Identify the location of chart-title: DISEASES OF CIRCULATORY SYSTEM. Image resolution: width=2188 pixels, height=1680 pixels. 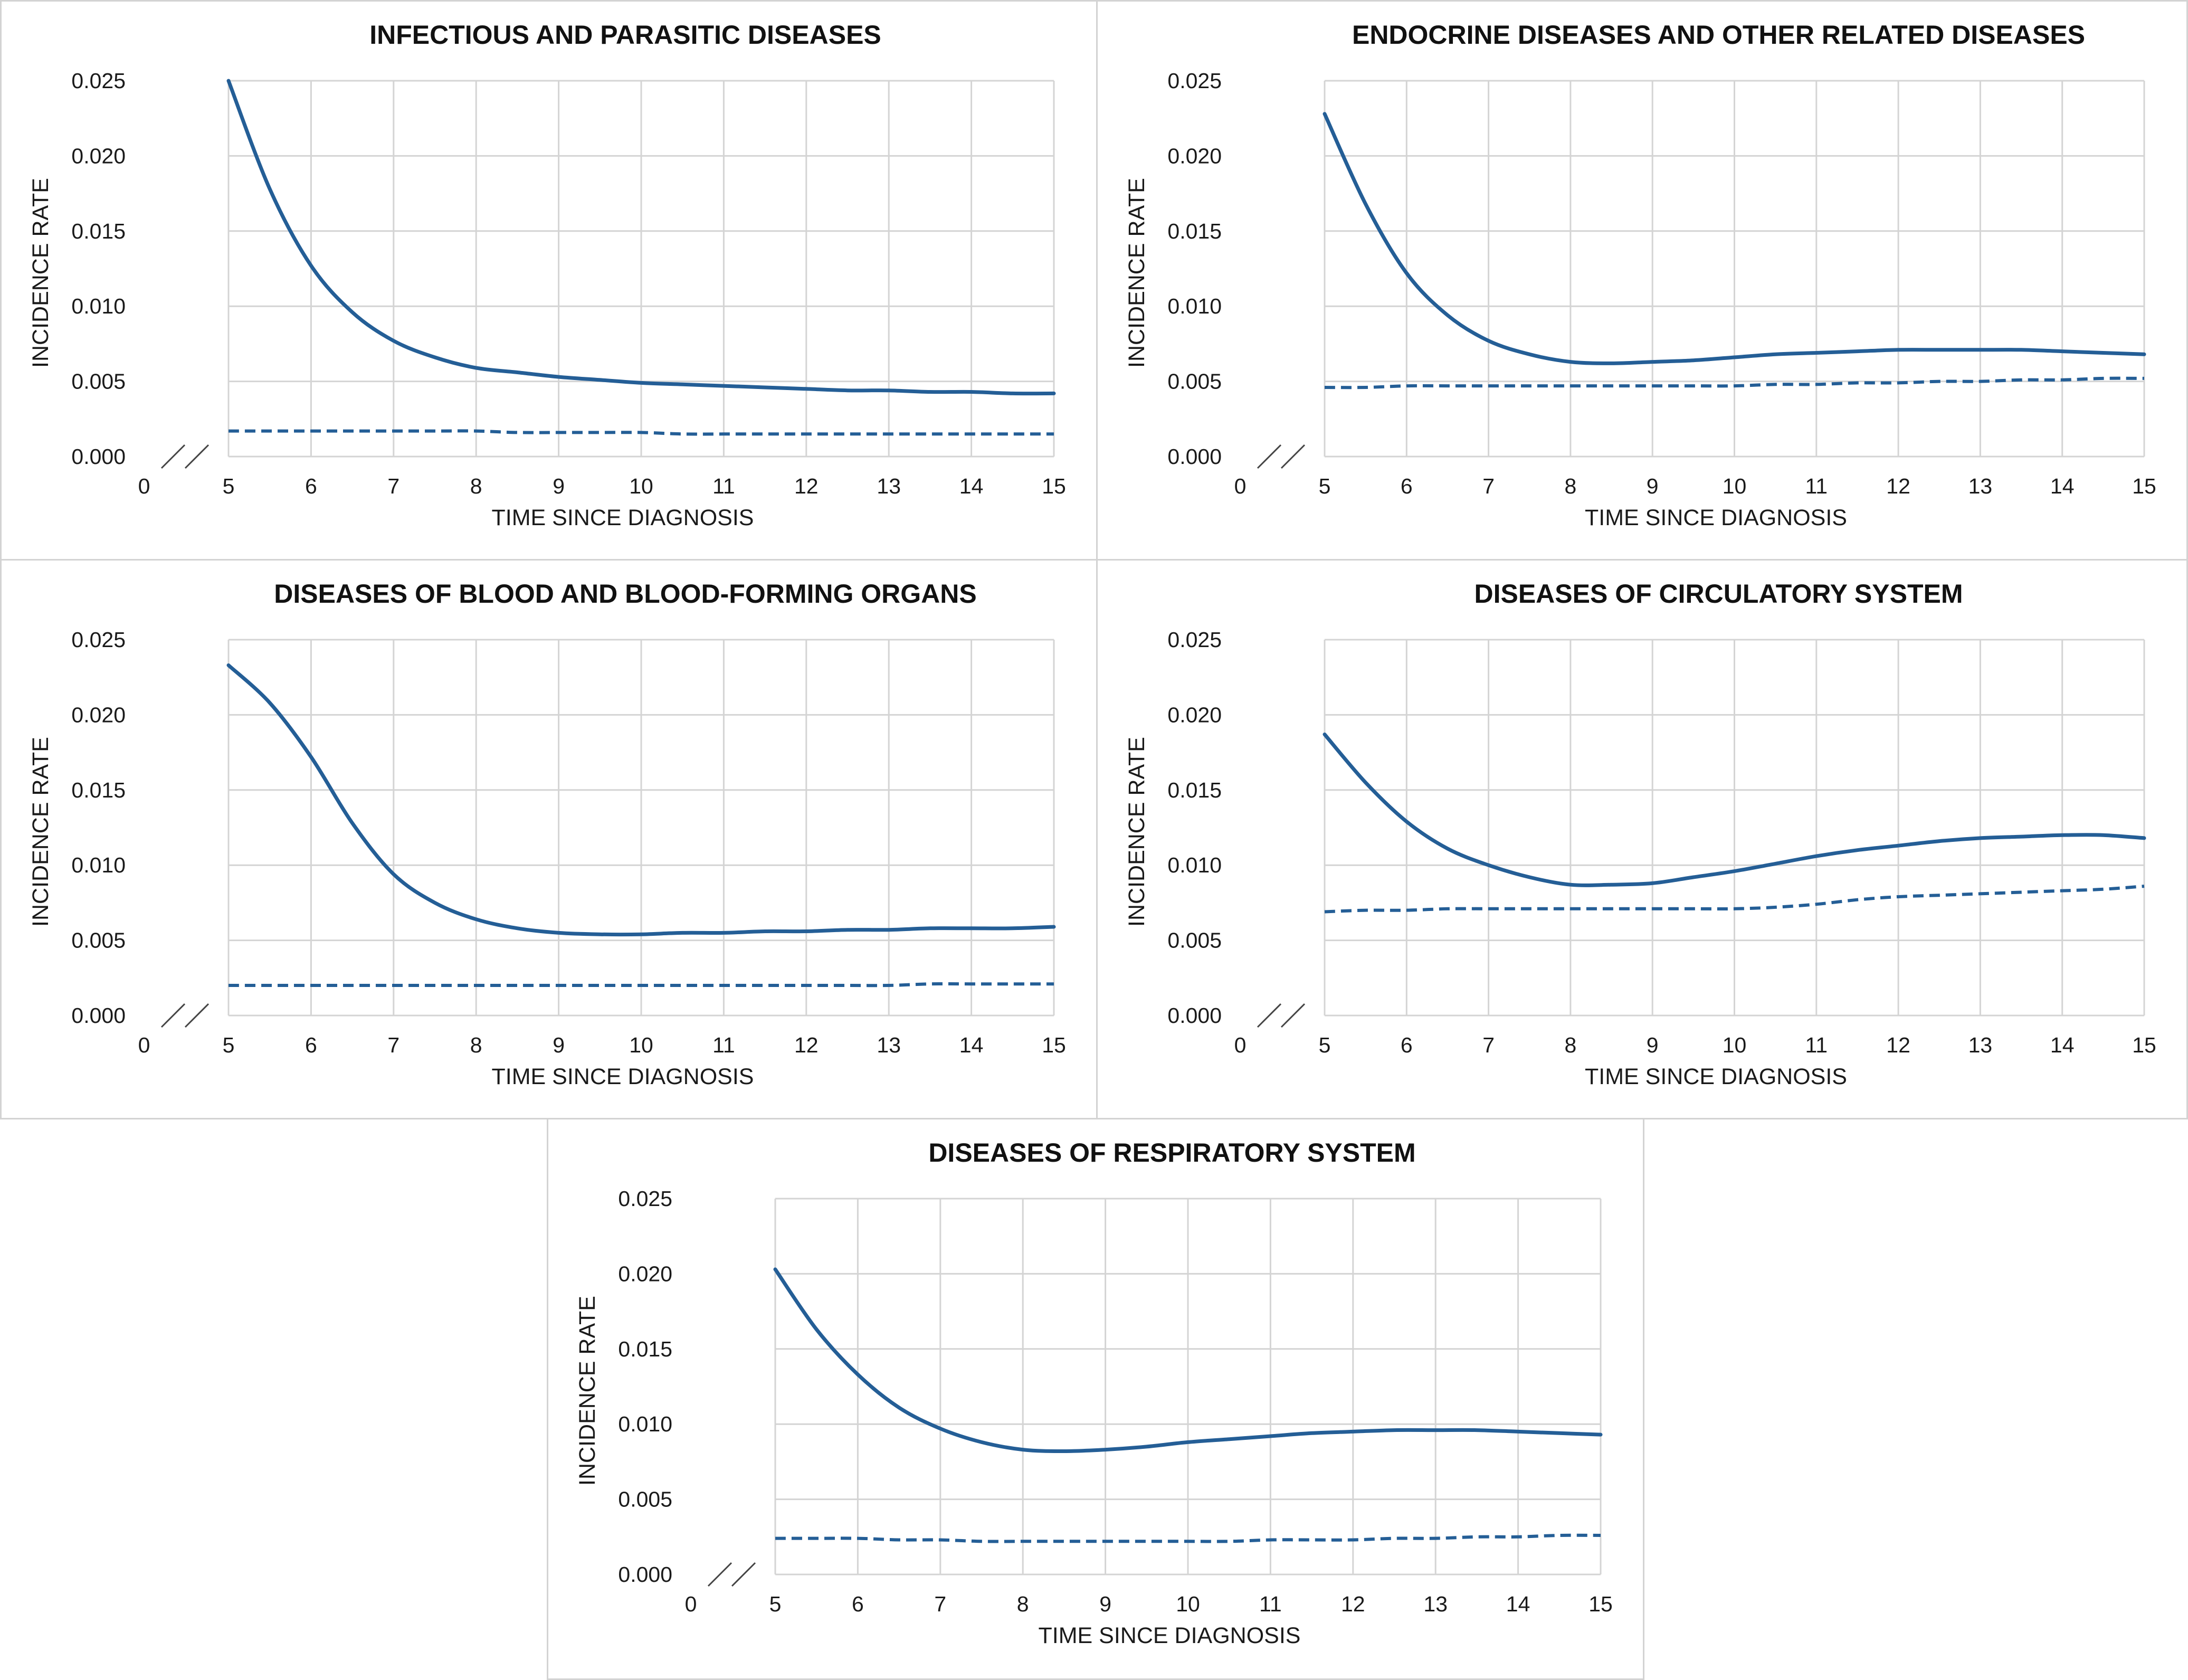
(1718, 594).